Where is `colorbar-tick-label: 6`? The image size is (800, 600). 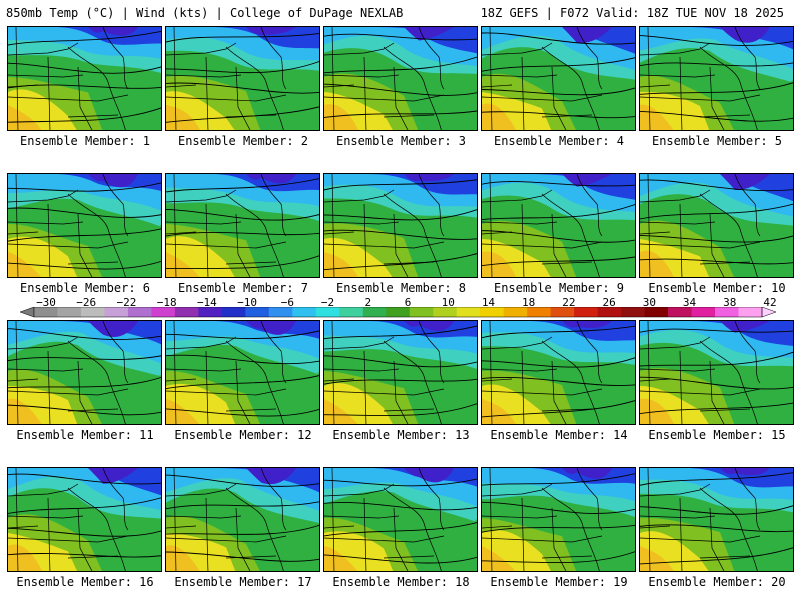 colorbar-tick-label: 6 is located at coordinates (408, 302).